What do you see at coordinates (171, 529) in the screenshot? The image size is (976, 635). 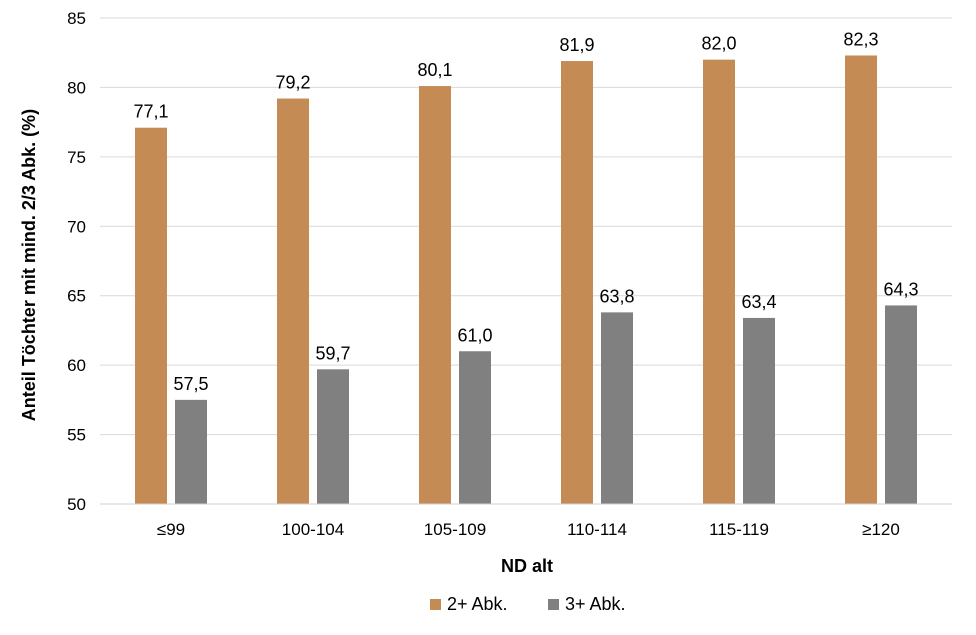 I see `x-tick-label: ≤99` at bounding box center [171, 529].